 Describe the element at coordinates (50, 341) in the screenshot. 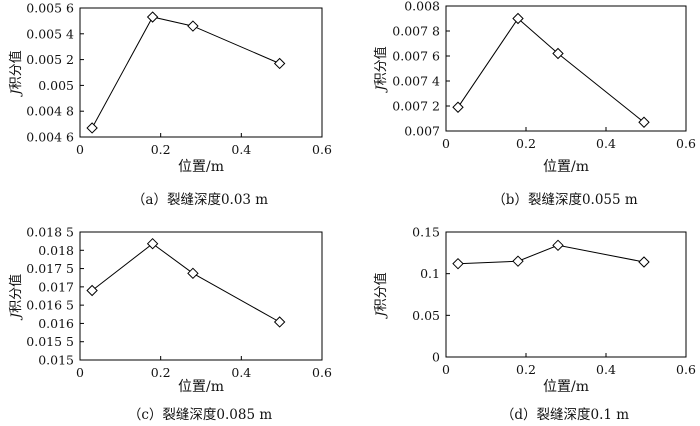

I see `y-tick-label: 0.015 5` at that location.